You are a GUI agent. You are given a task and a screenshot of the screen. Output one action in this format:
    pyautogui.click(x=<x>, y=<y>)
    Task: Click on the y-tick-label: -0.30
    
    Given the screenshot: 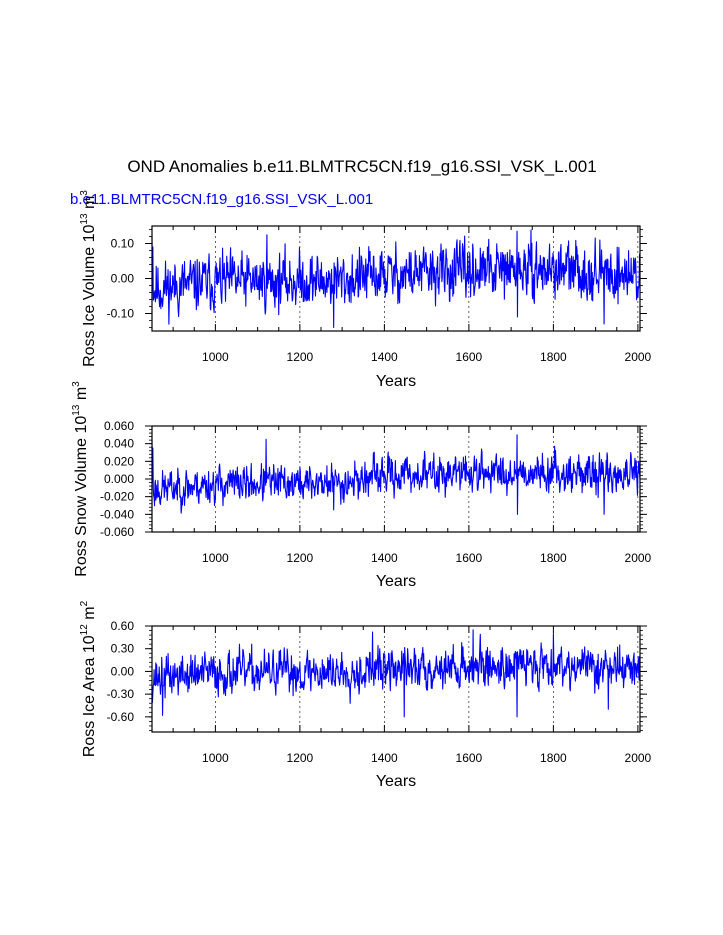 What is the action you would take?
    pyautogui.click(x=121, y=694)
    